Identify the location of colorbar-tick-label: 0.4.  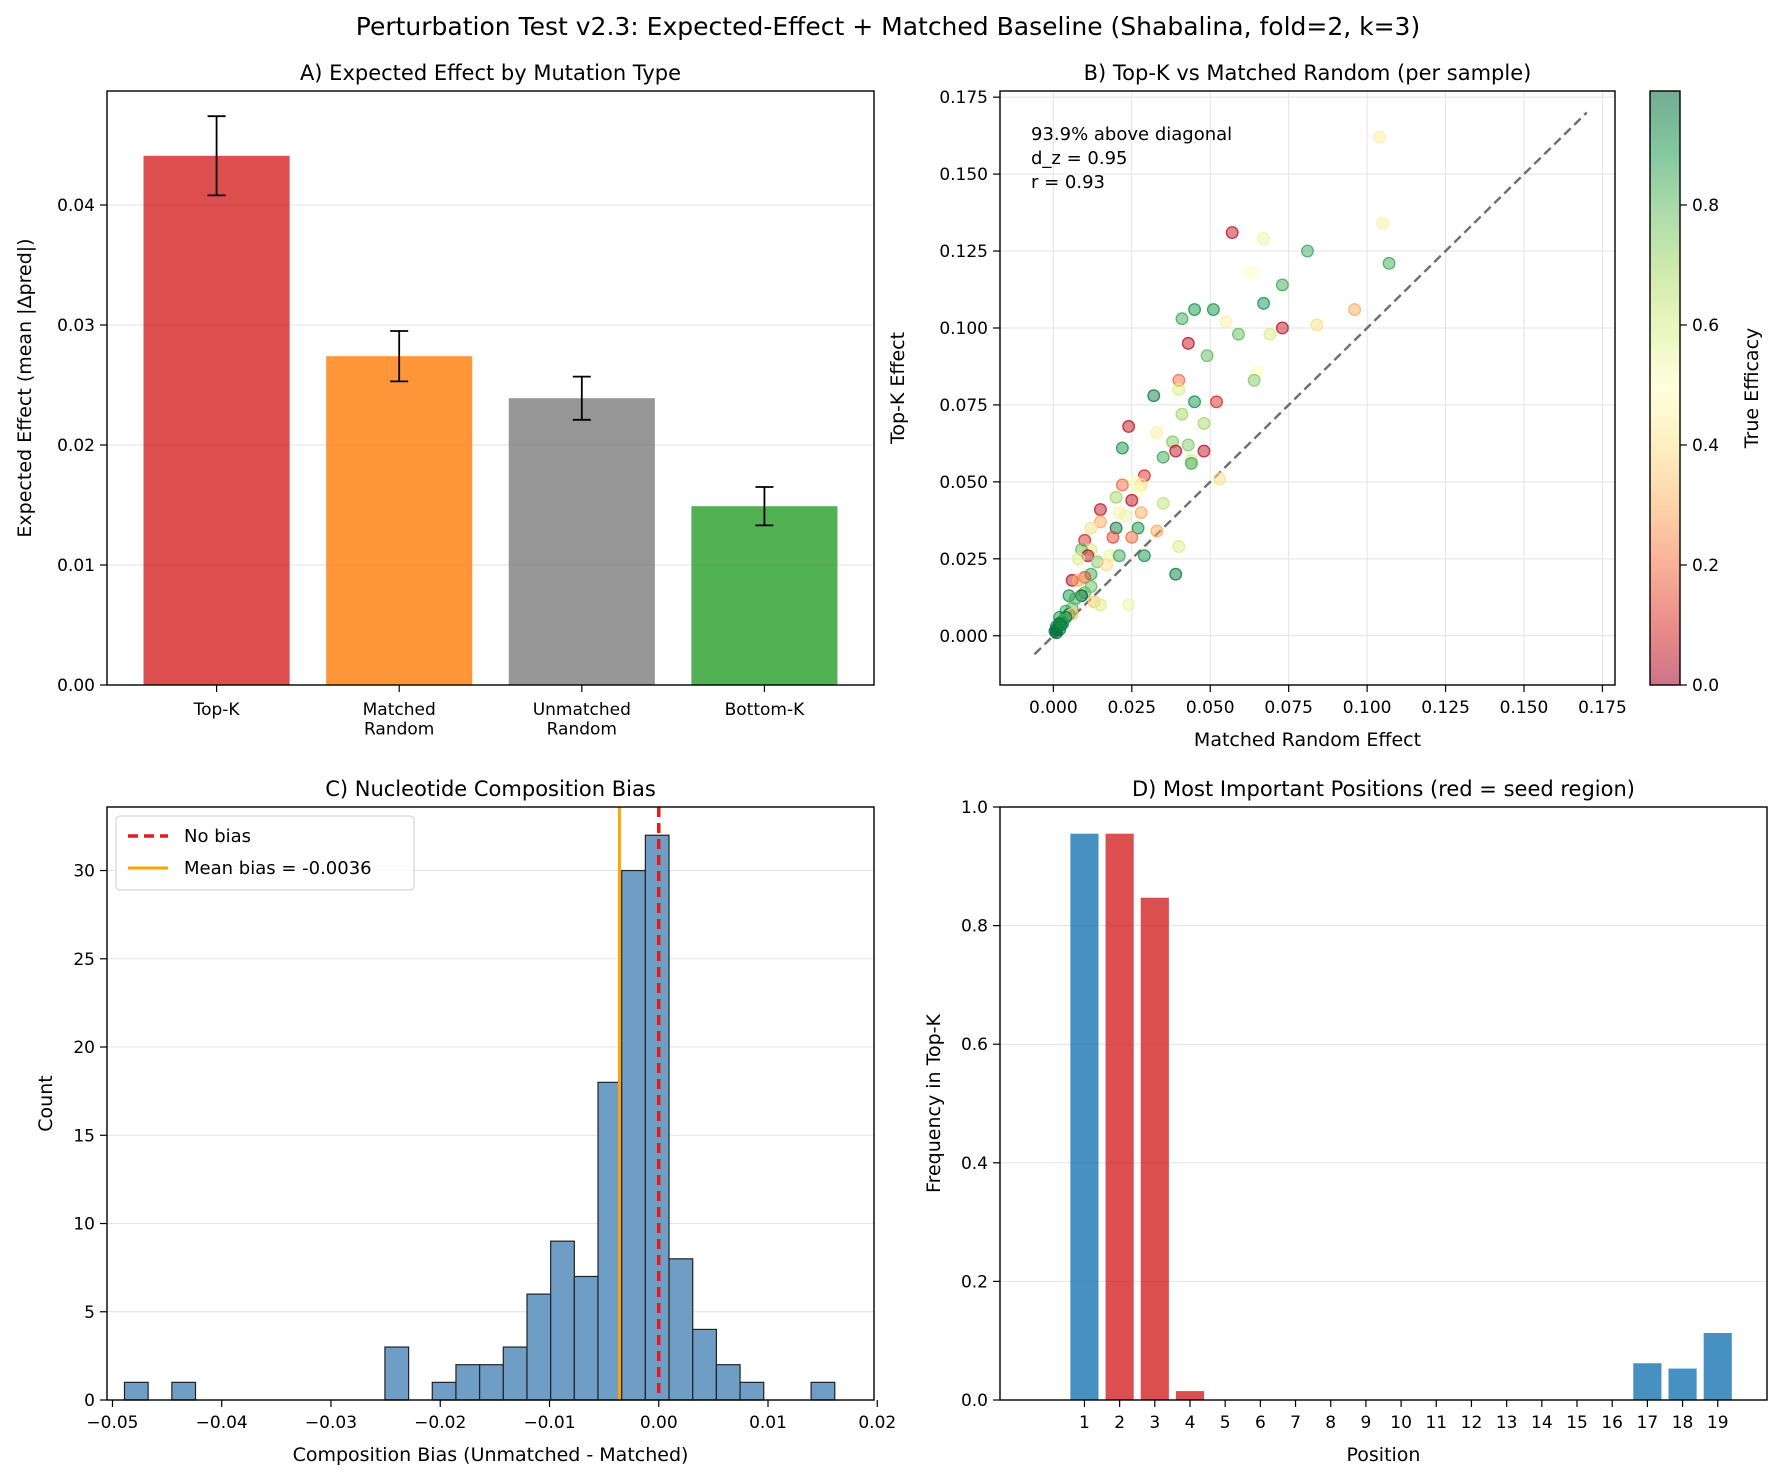
(1705, 446).